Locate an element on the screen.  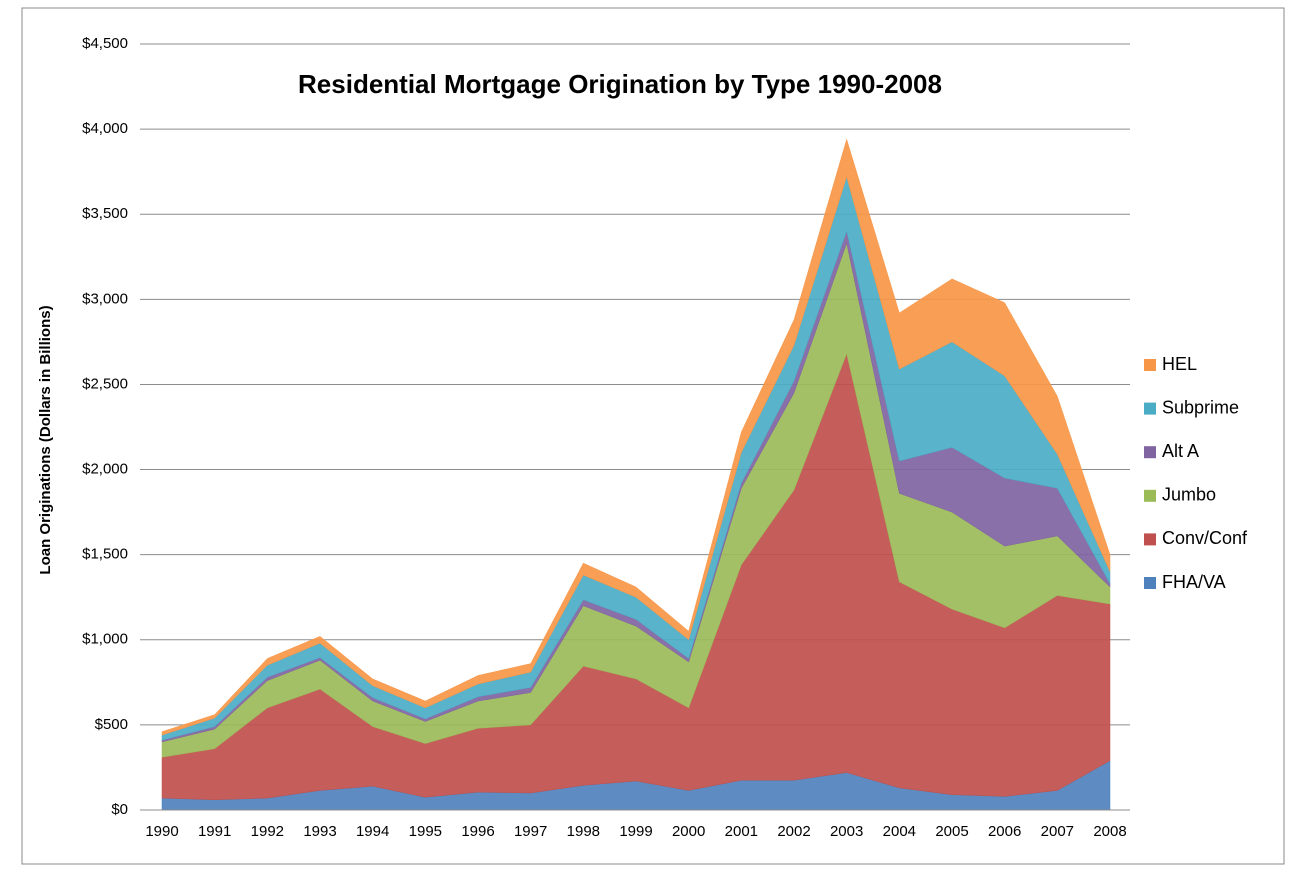
legend-label: Alt A is located at coordinates (1180, 451).